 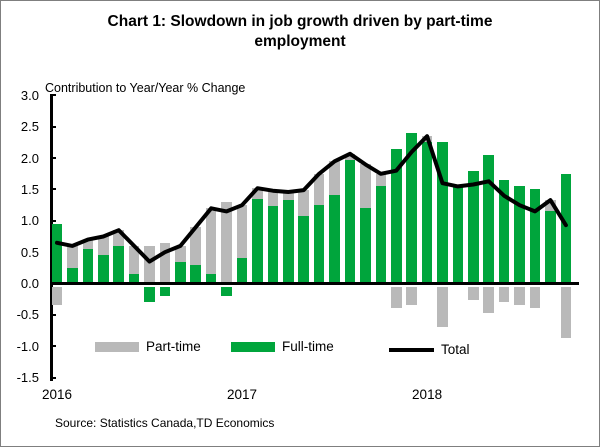 What do you see at coordinates (308, 346) in the screenshot?
I see `legend-label-full-time: Full-time` at bounding box center [308, 346].